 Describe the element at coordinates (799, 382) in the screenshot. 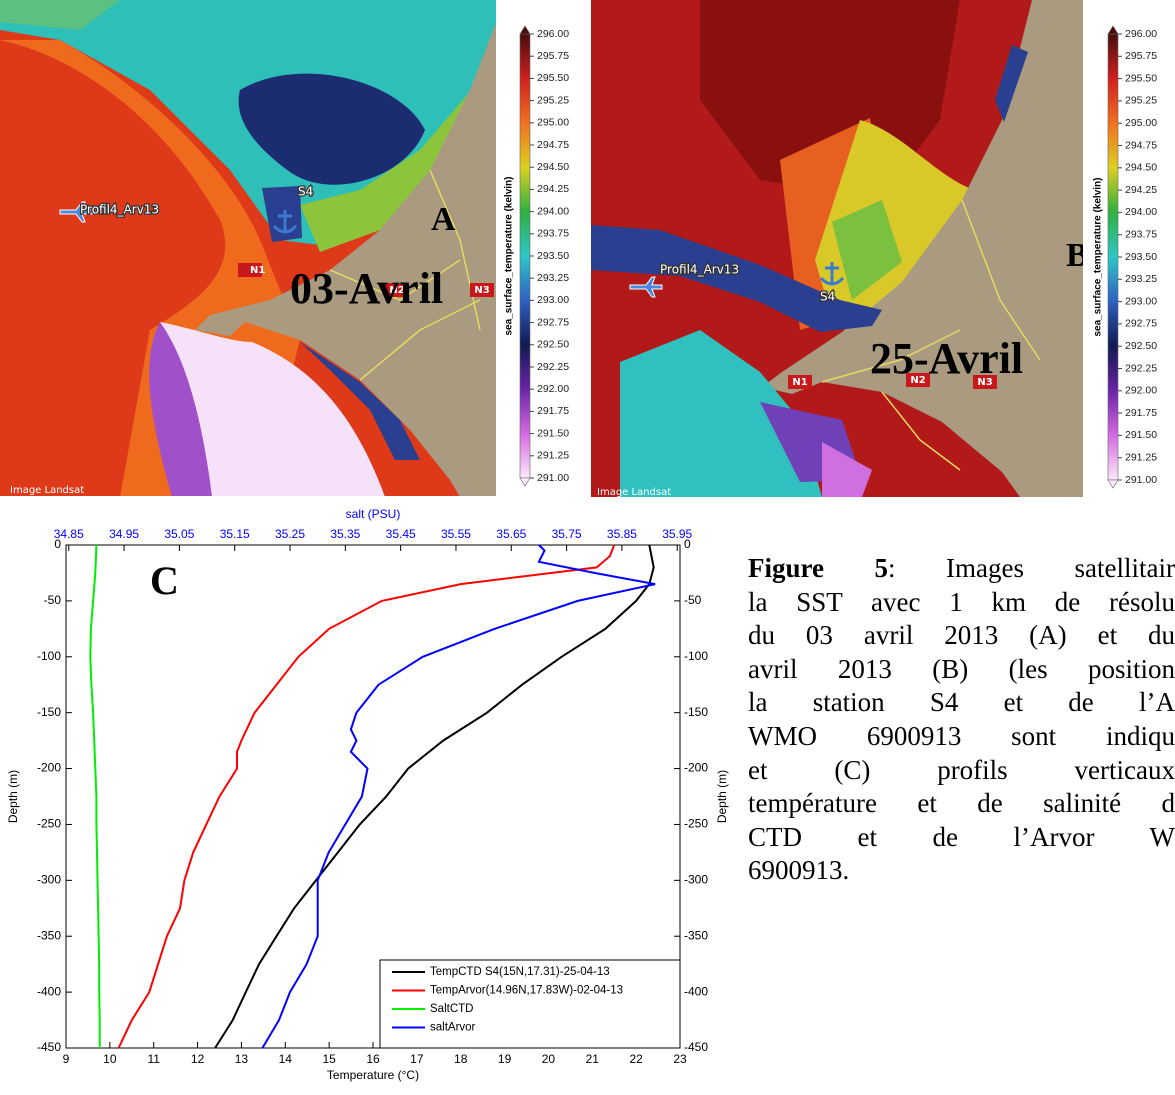

I see `road-label: N1` at that location.